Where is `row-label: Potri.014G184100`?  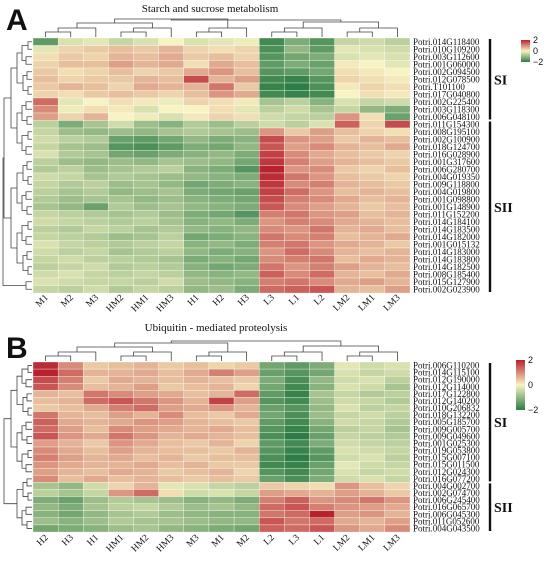
row-label: Potri.014G184100 is located at coordinates (446, 222).